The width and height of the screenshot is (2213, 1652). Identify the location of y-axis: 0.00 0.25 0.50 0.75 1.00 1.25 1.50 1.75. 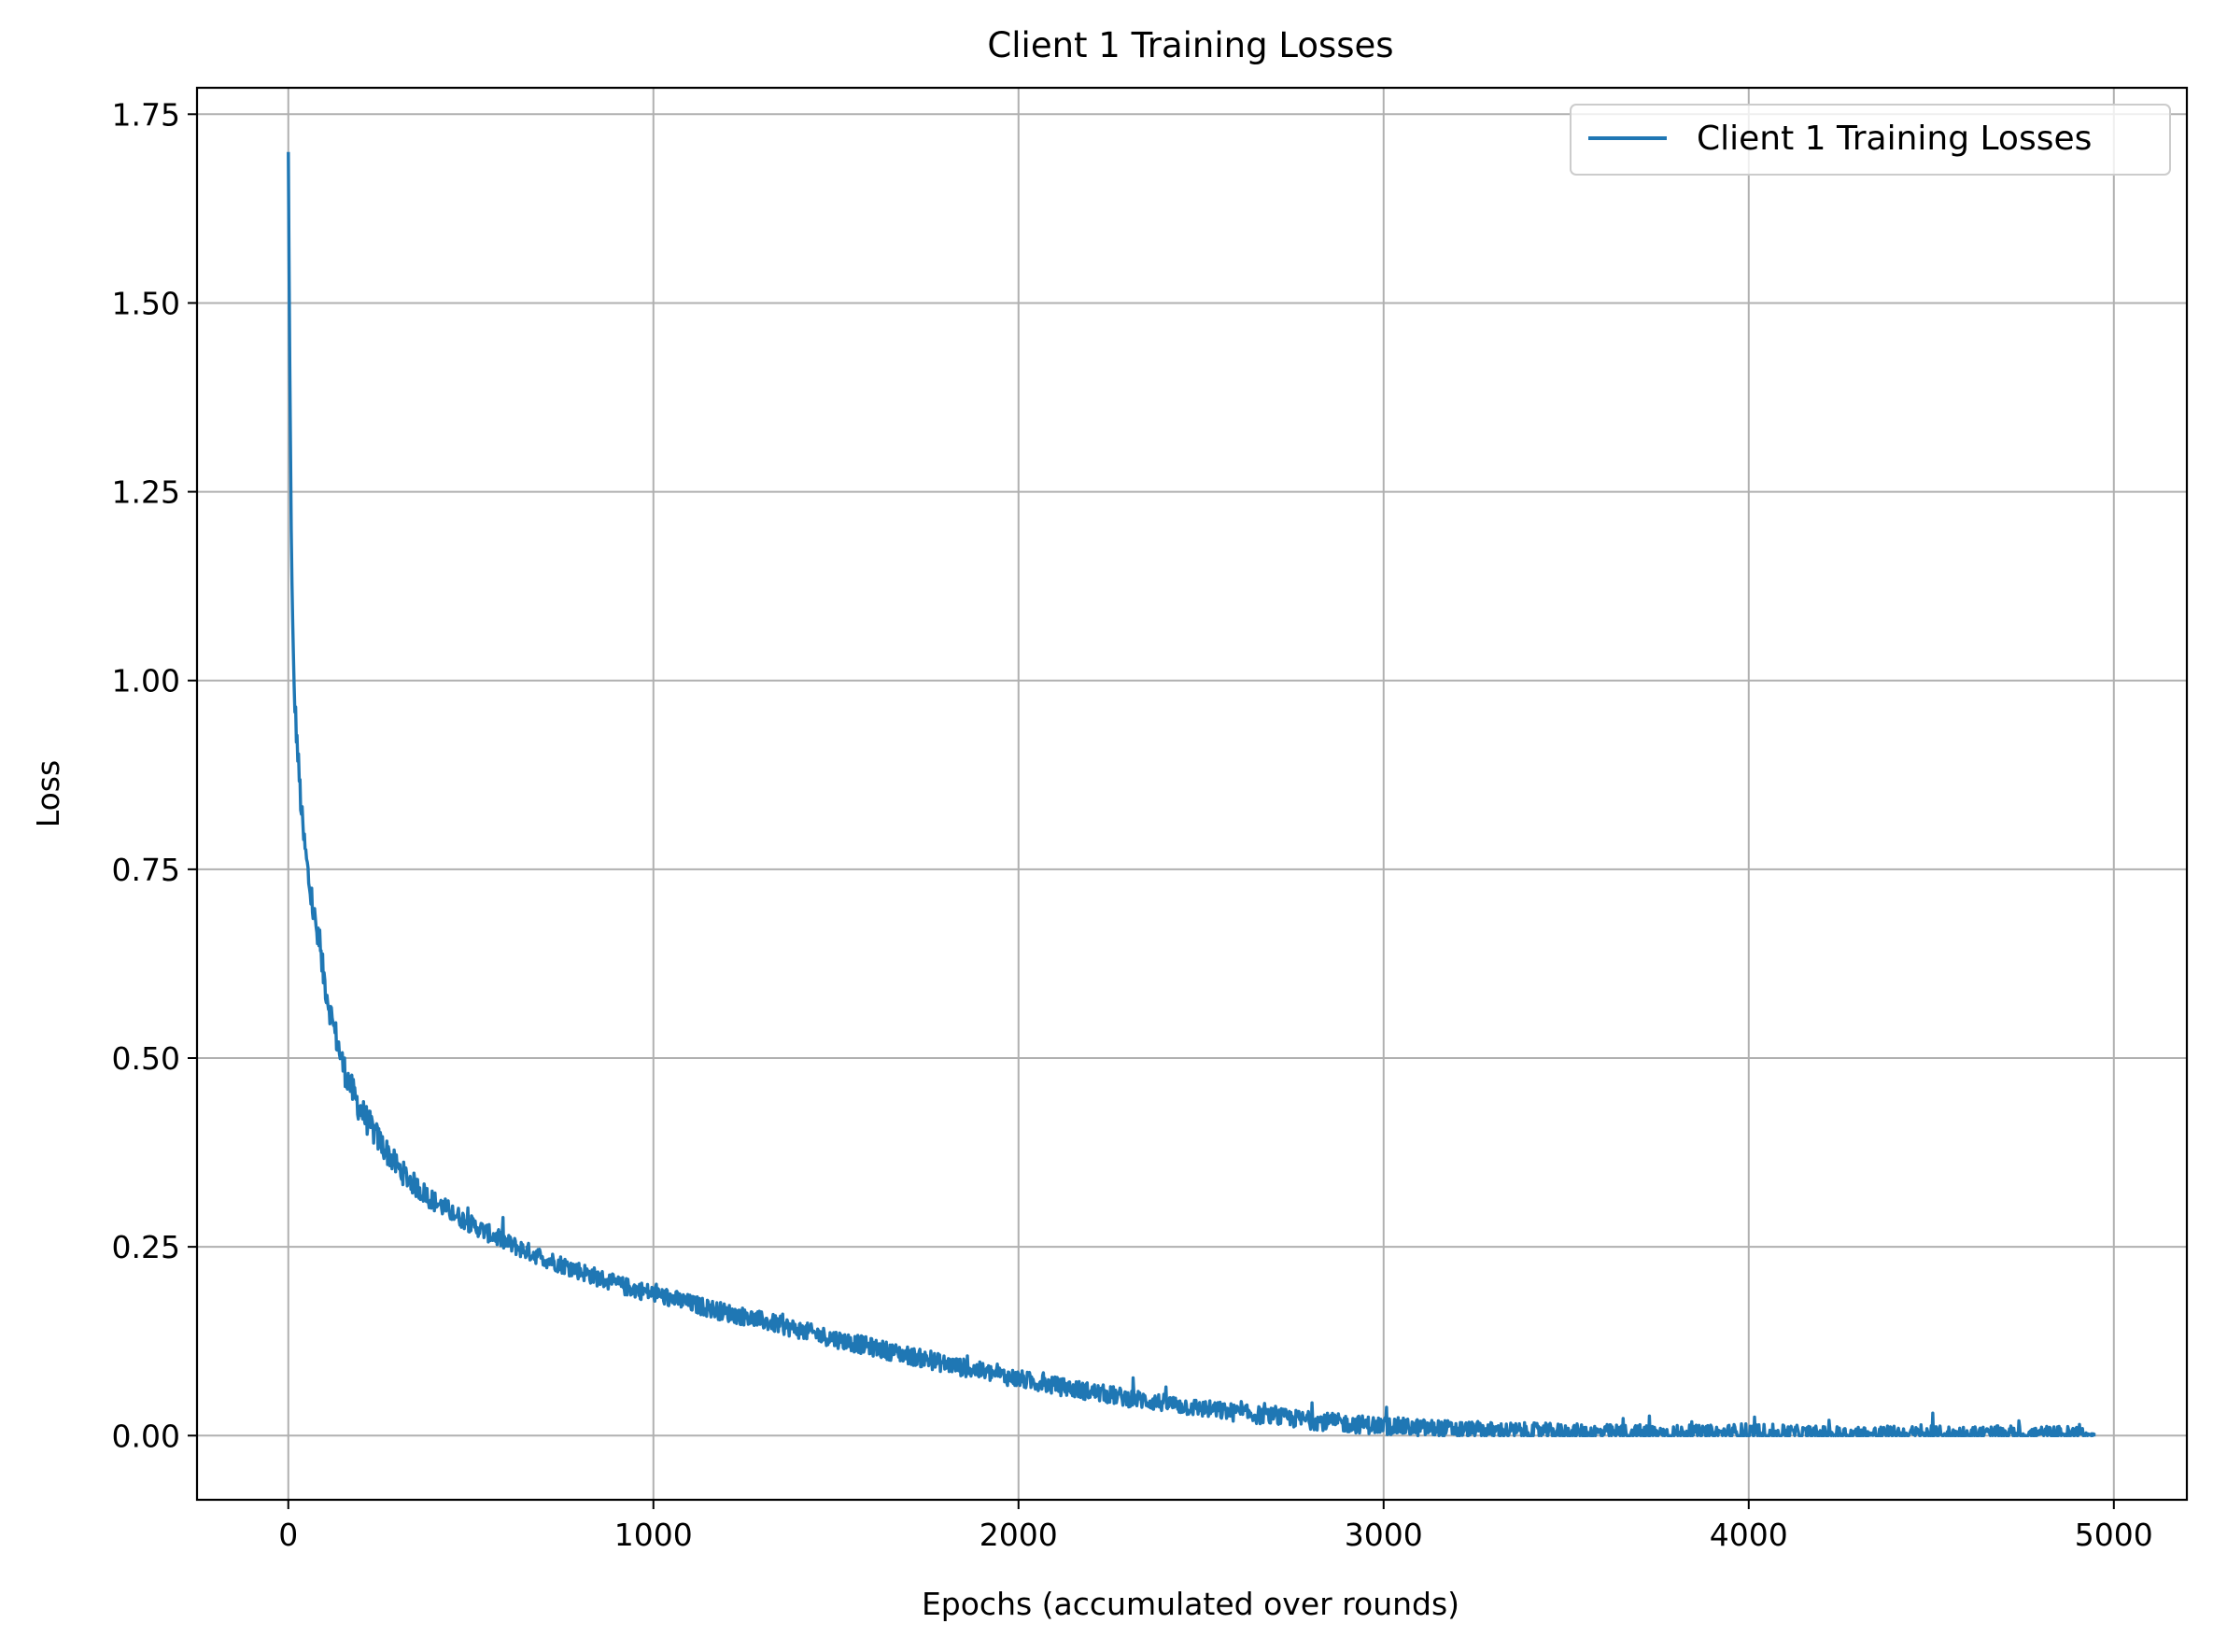
(155, 775).